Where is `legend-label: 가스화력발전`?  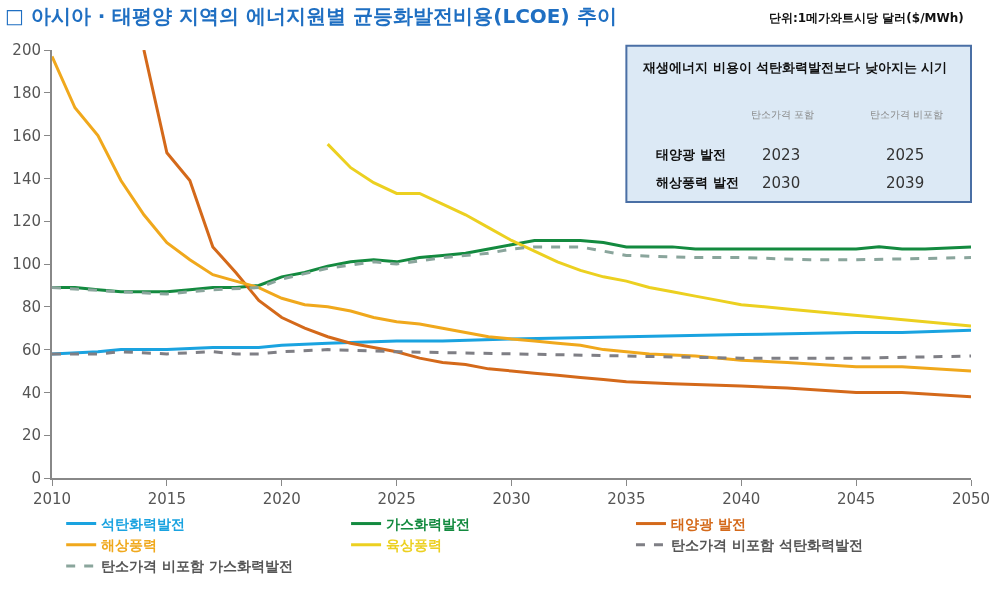
legend-label: 가스화력발전 is located at coordinates (428, 524).